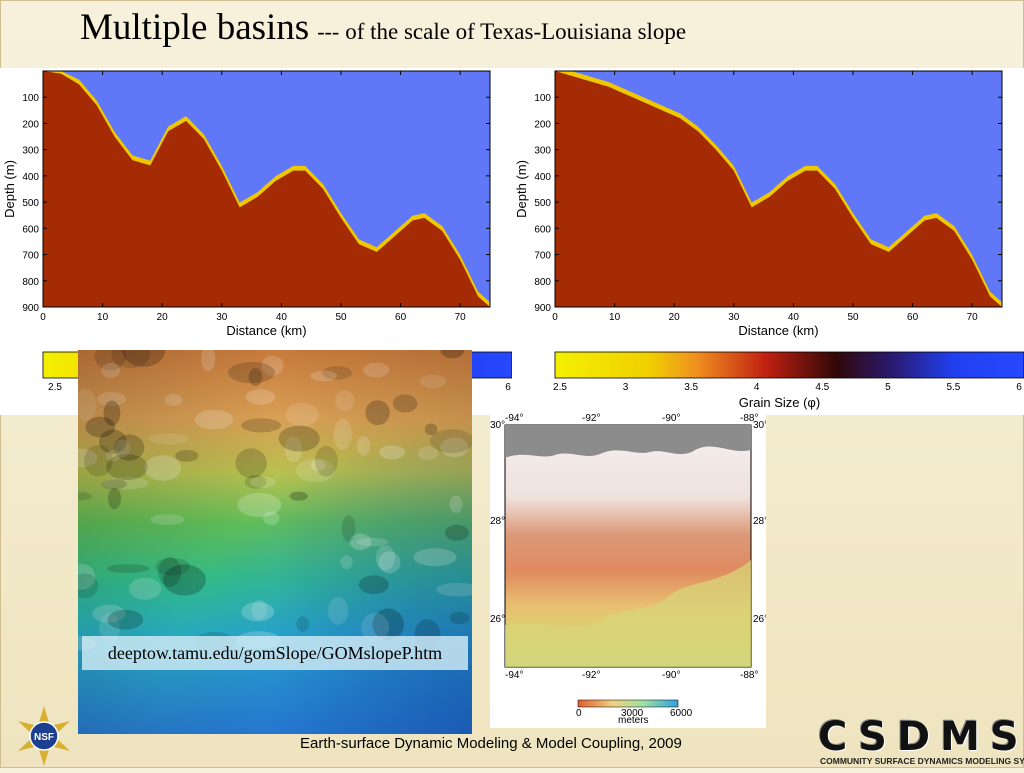  I want to click on map-top-label: -94°, so click(514, 418).